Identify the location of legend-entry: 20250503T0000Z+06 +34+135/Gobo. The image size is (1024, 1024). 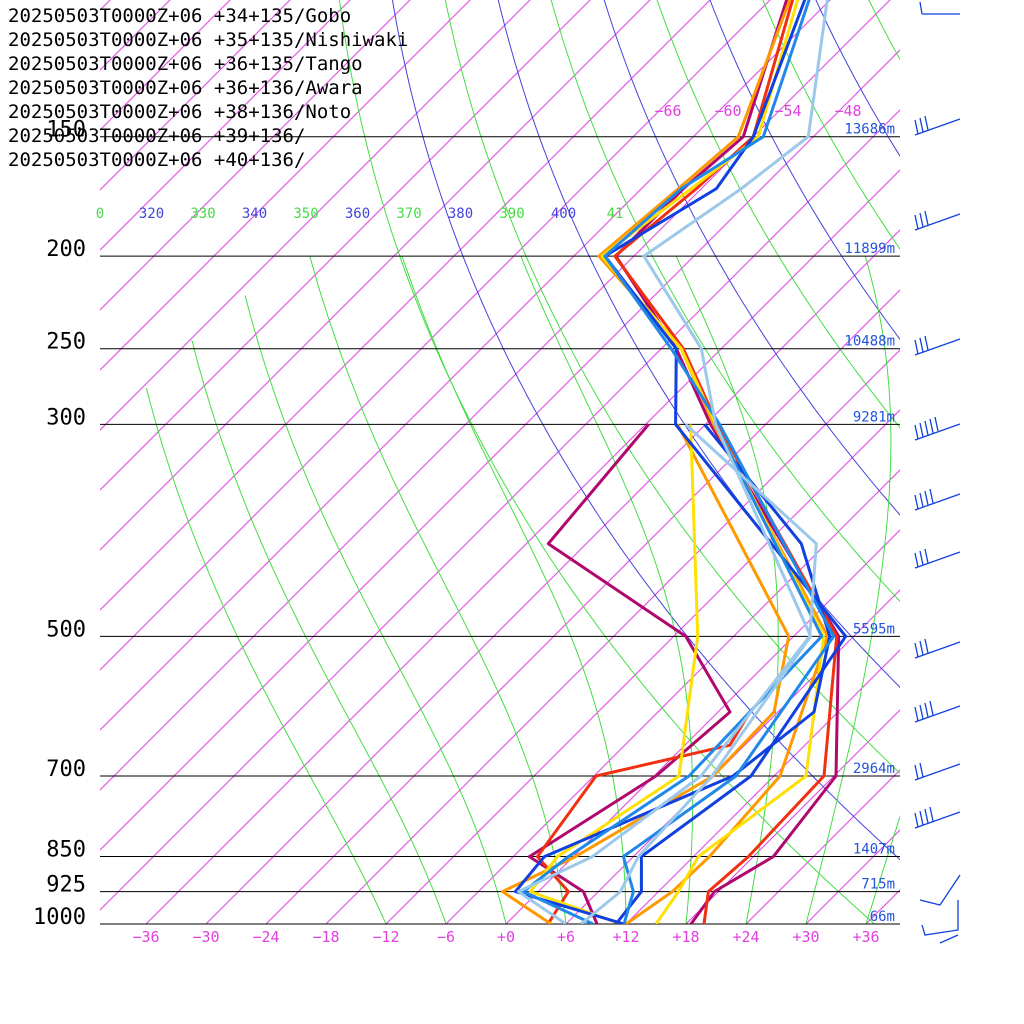
(180, 16).